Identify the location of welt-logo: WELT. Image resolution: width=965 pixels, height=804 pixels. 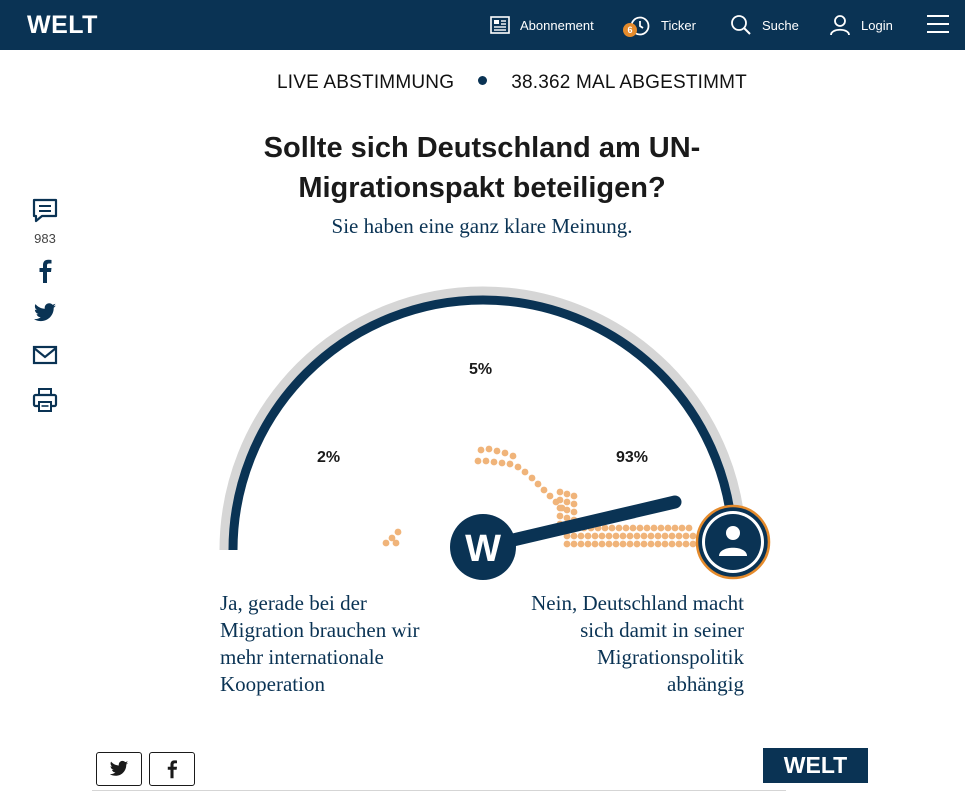
(62, 25).